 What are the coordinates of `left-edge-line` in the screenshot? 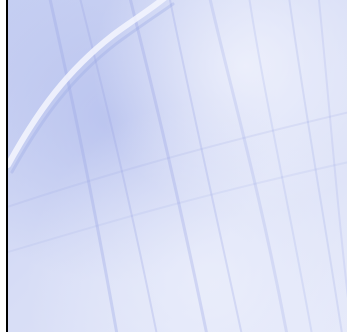 It's located at (7, 166).